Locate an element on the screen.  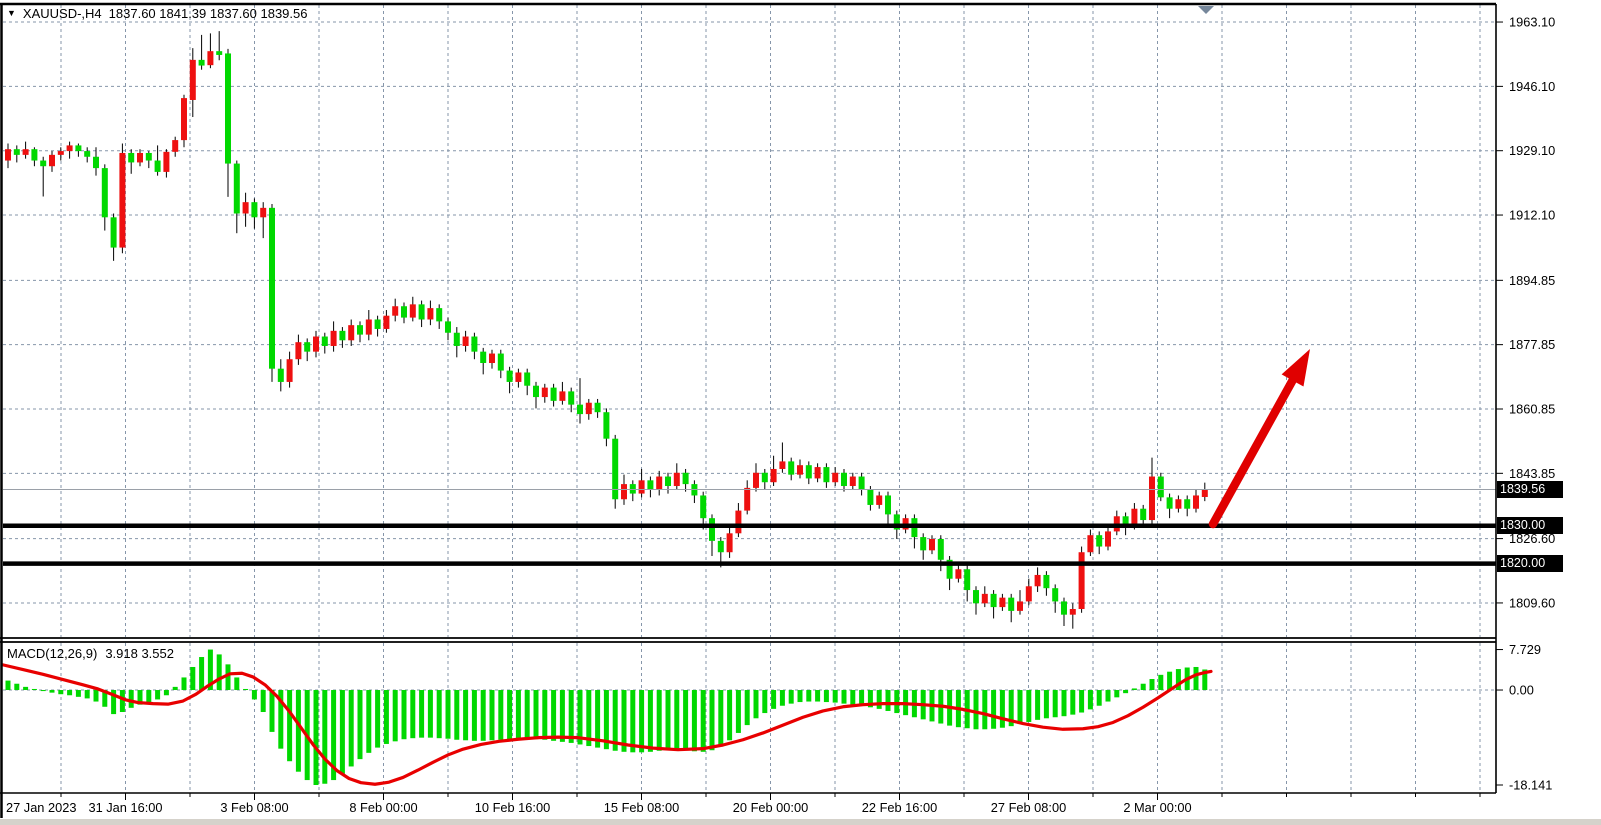
time-axis is located at coordinates (748, 806).